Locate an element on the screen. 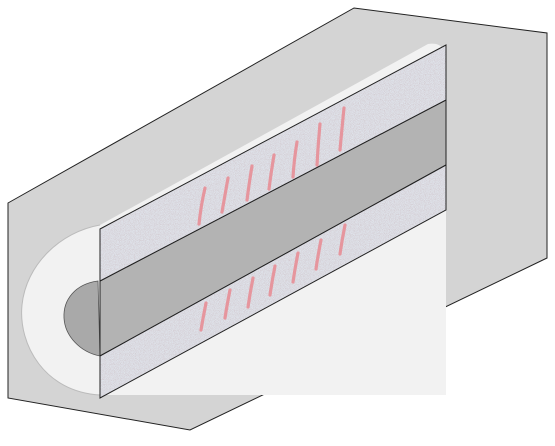  upper-stripe-marks is located at coordinates (271, 166).